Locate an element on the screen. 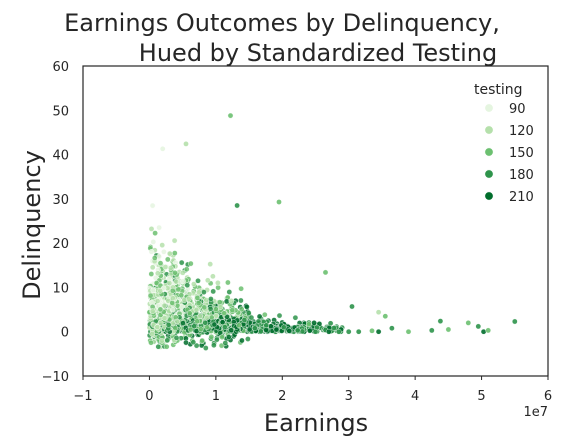  y-tick-label: 10 is located at coordinates (60, 288).